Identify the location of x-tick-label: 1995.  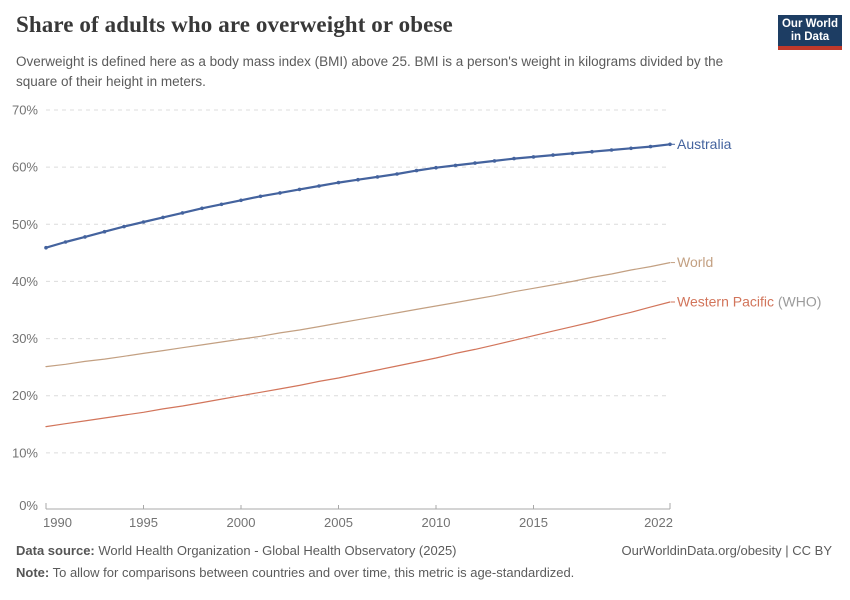
(143, 522).